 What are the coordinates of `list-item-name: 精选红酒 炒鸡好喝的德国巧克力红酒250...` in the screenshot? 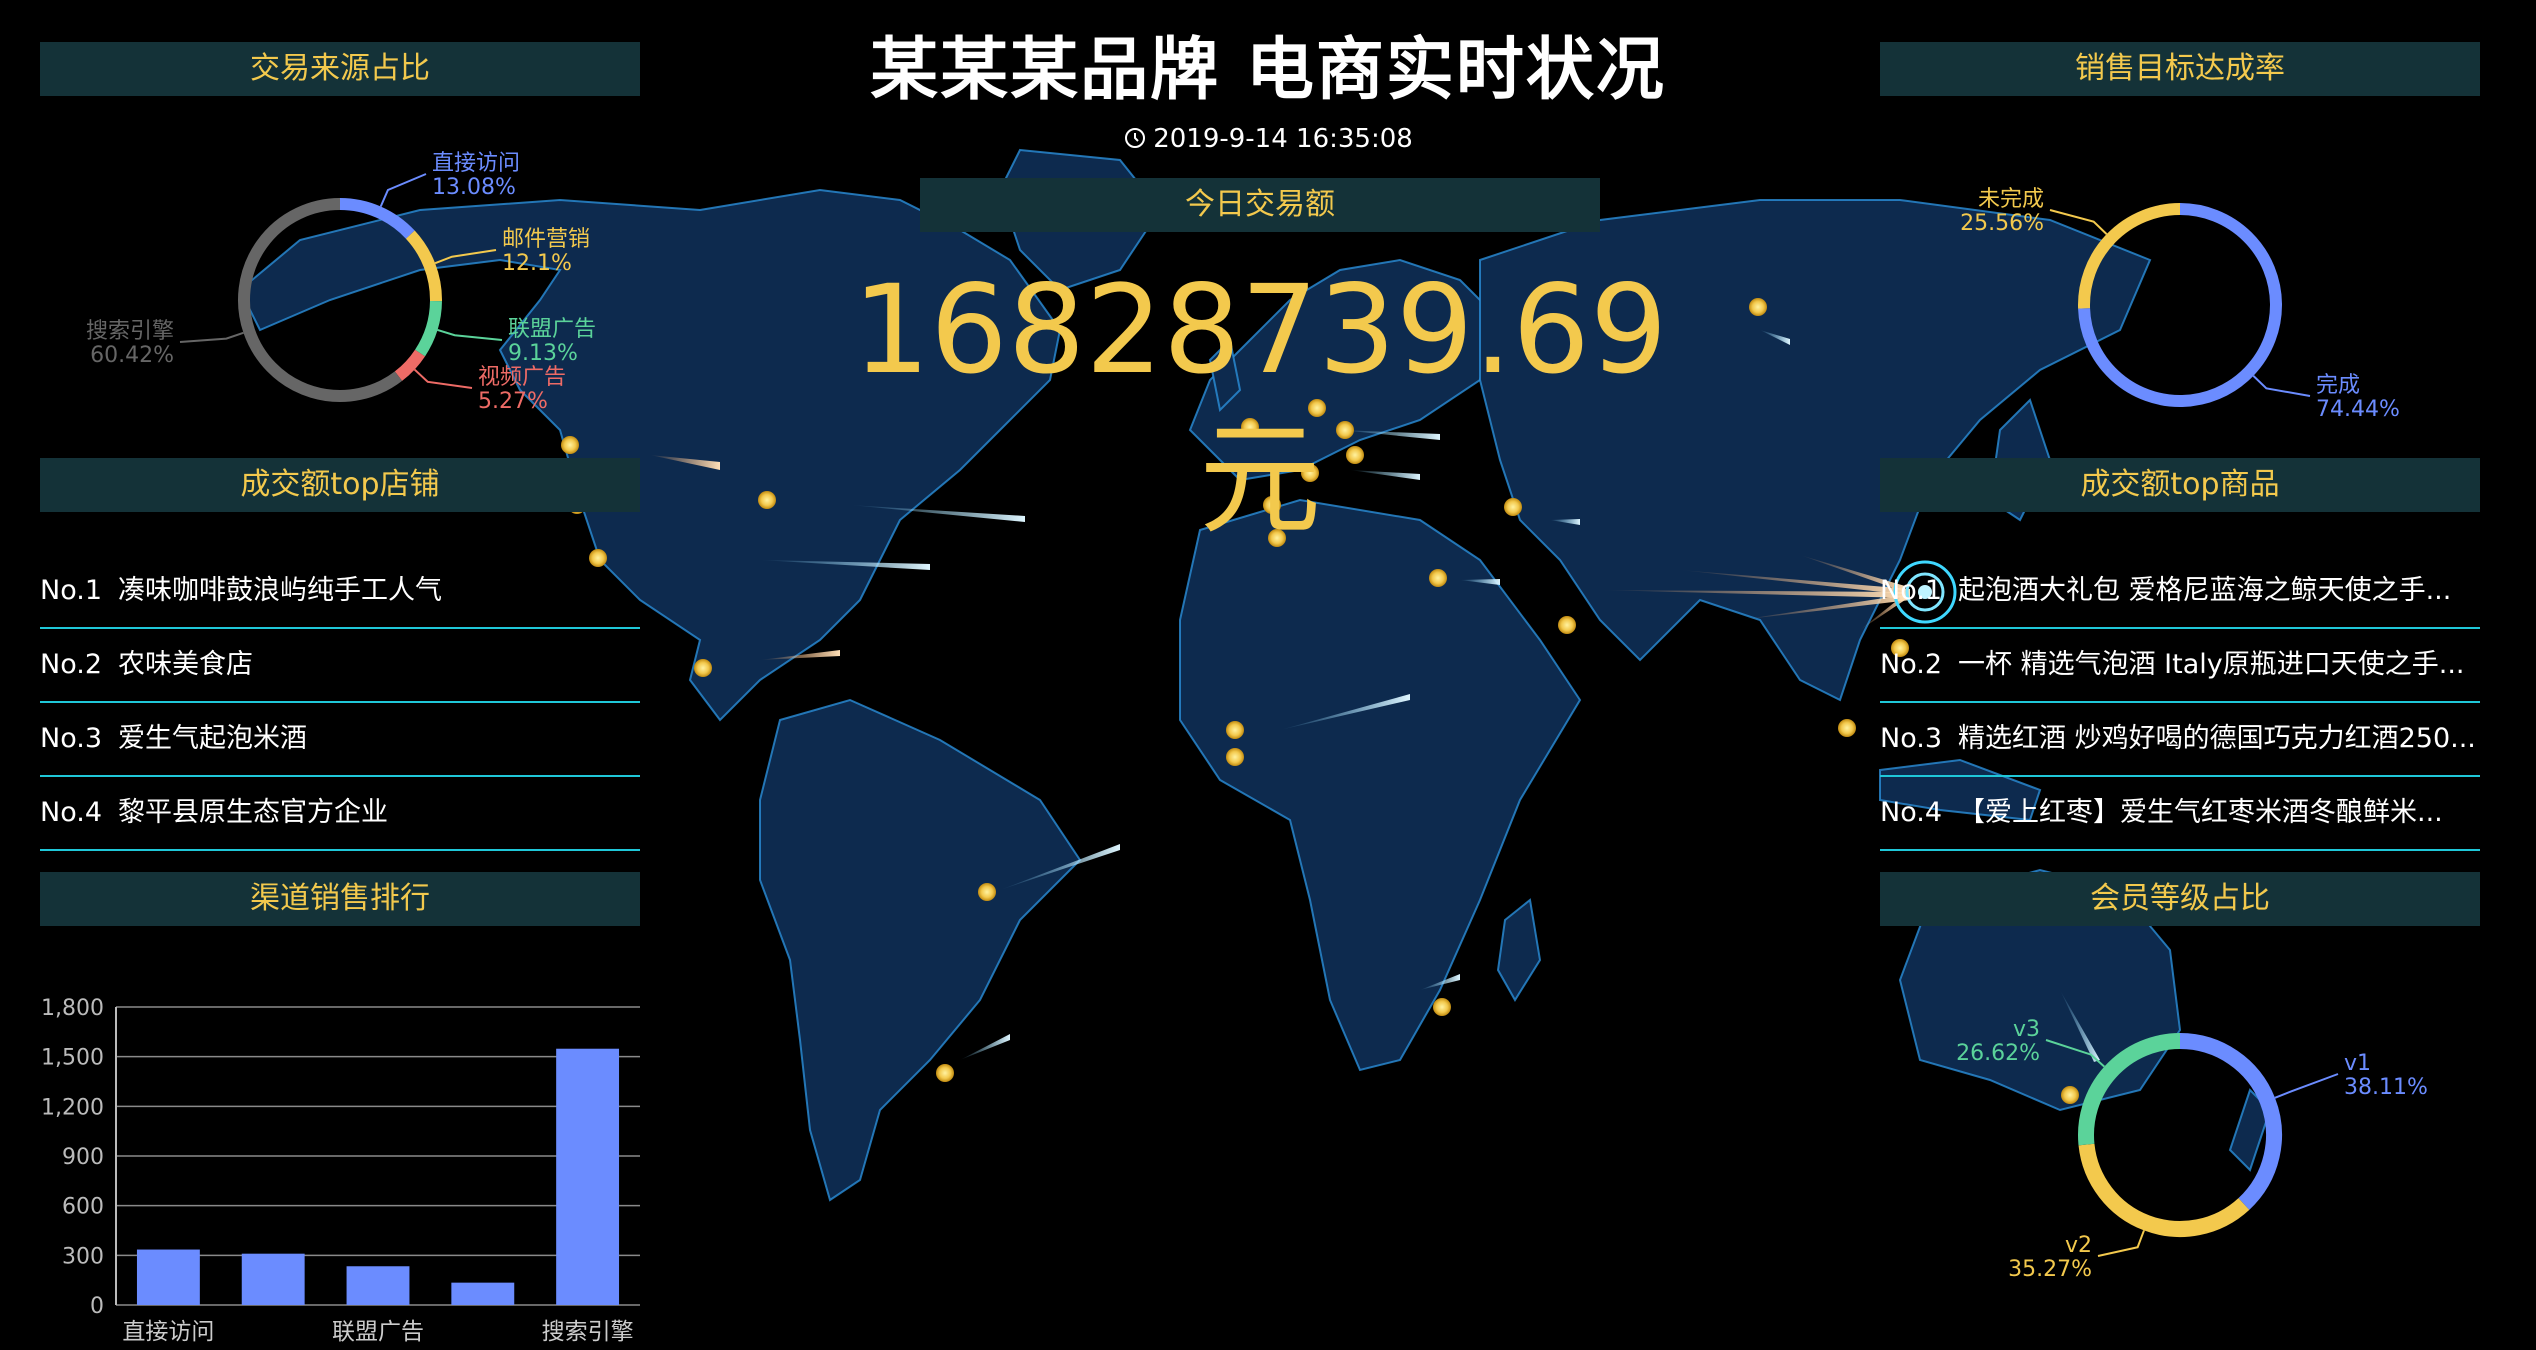 It's located at (2217, 738).